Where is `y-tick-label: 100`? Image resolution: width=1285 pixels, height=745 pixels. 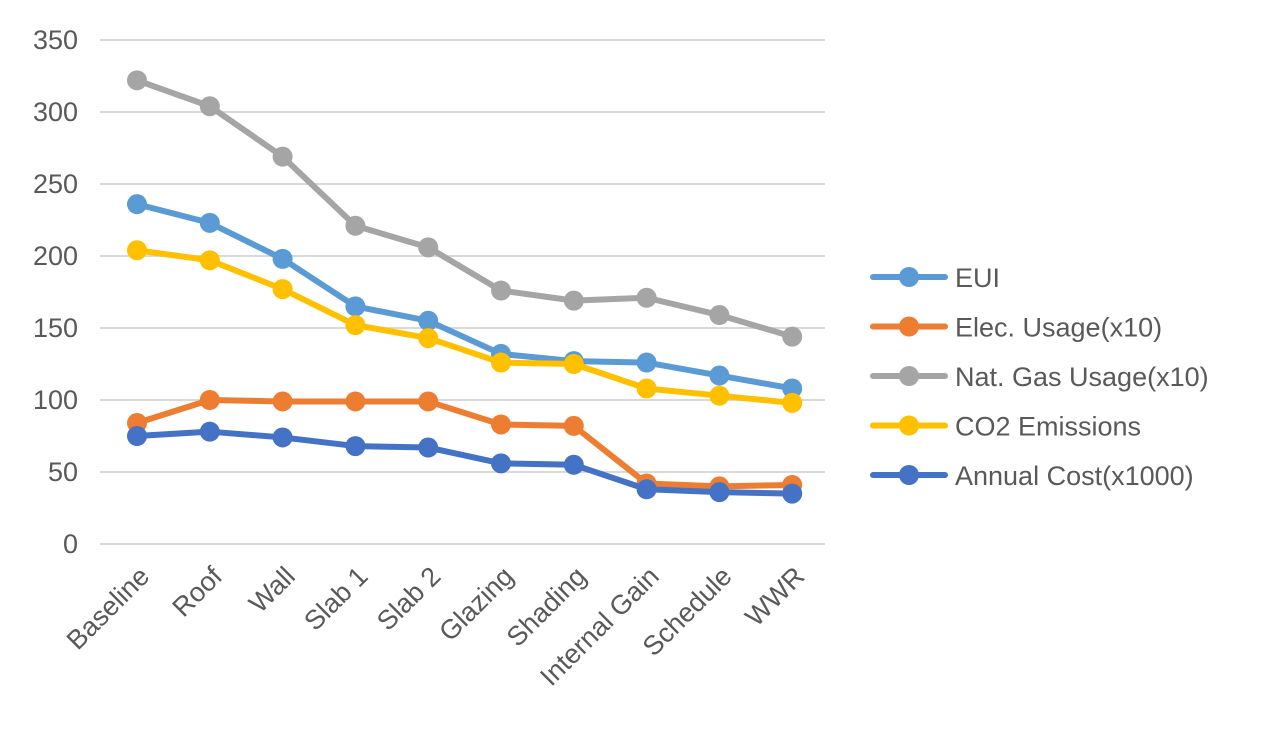 y-tick-label: 100 is located at coordinates (55, 400).